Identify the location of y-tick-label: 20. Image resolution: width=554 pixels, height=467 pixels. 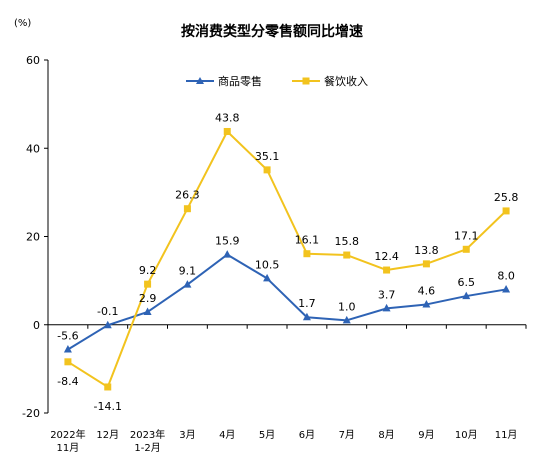
(33, 237).